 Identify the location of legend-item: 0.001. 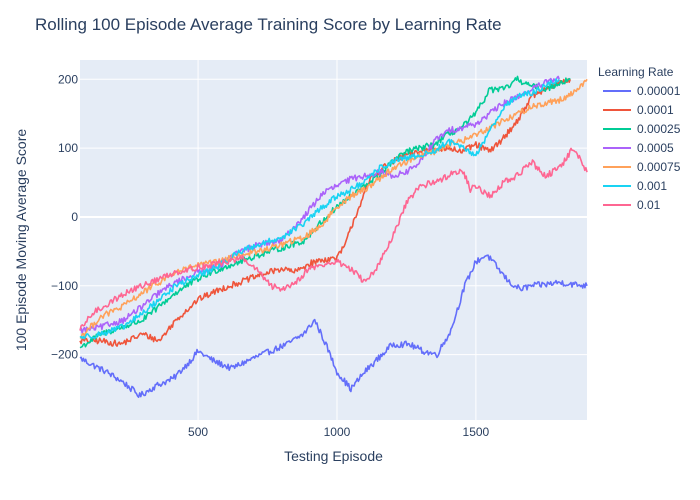
(635, 186).